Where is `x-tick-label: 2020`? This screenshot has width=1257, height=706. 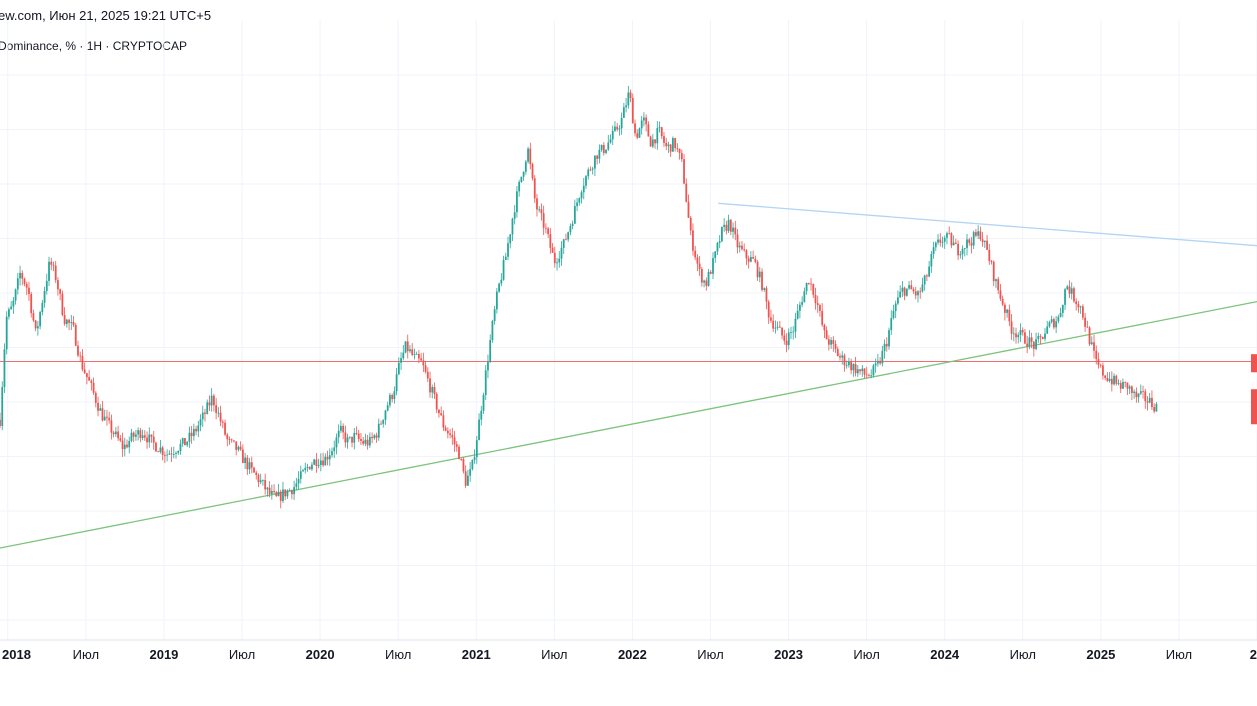
x-tick-label: 2020 is located at coordinates (320, 654).